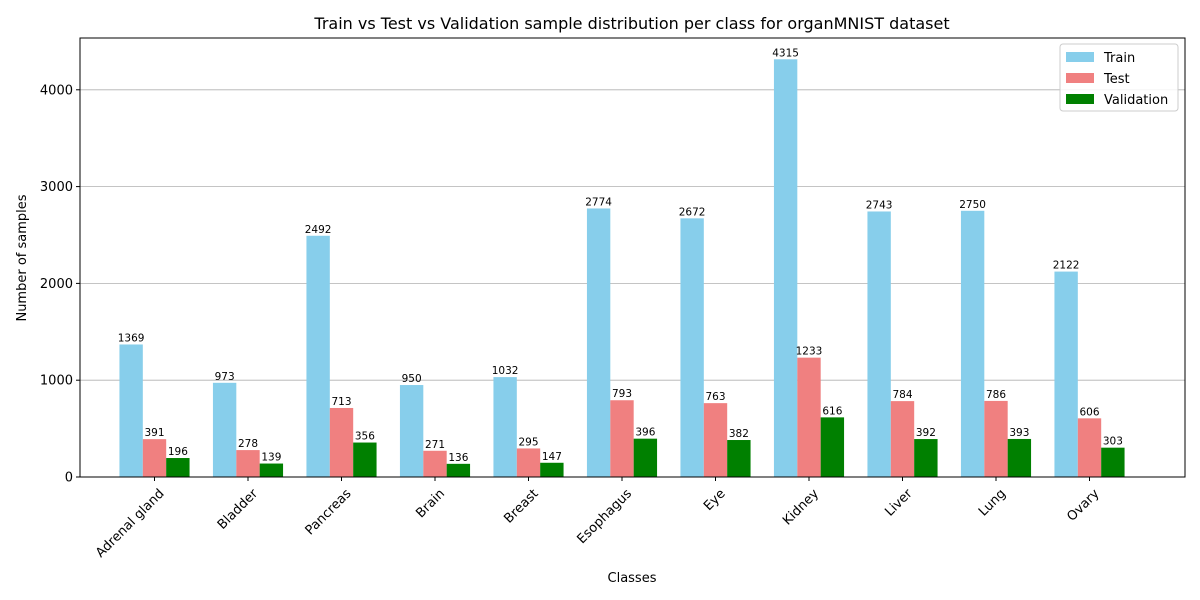  Describe the element at coordinates (622, 394) in the screenshot. I see `data-label: 793` at that location.